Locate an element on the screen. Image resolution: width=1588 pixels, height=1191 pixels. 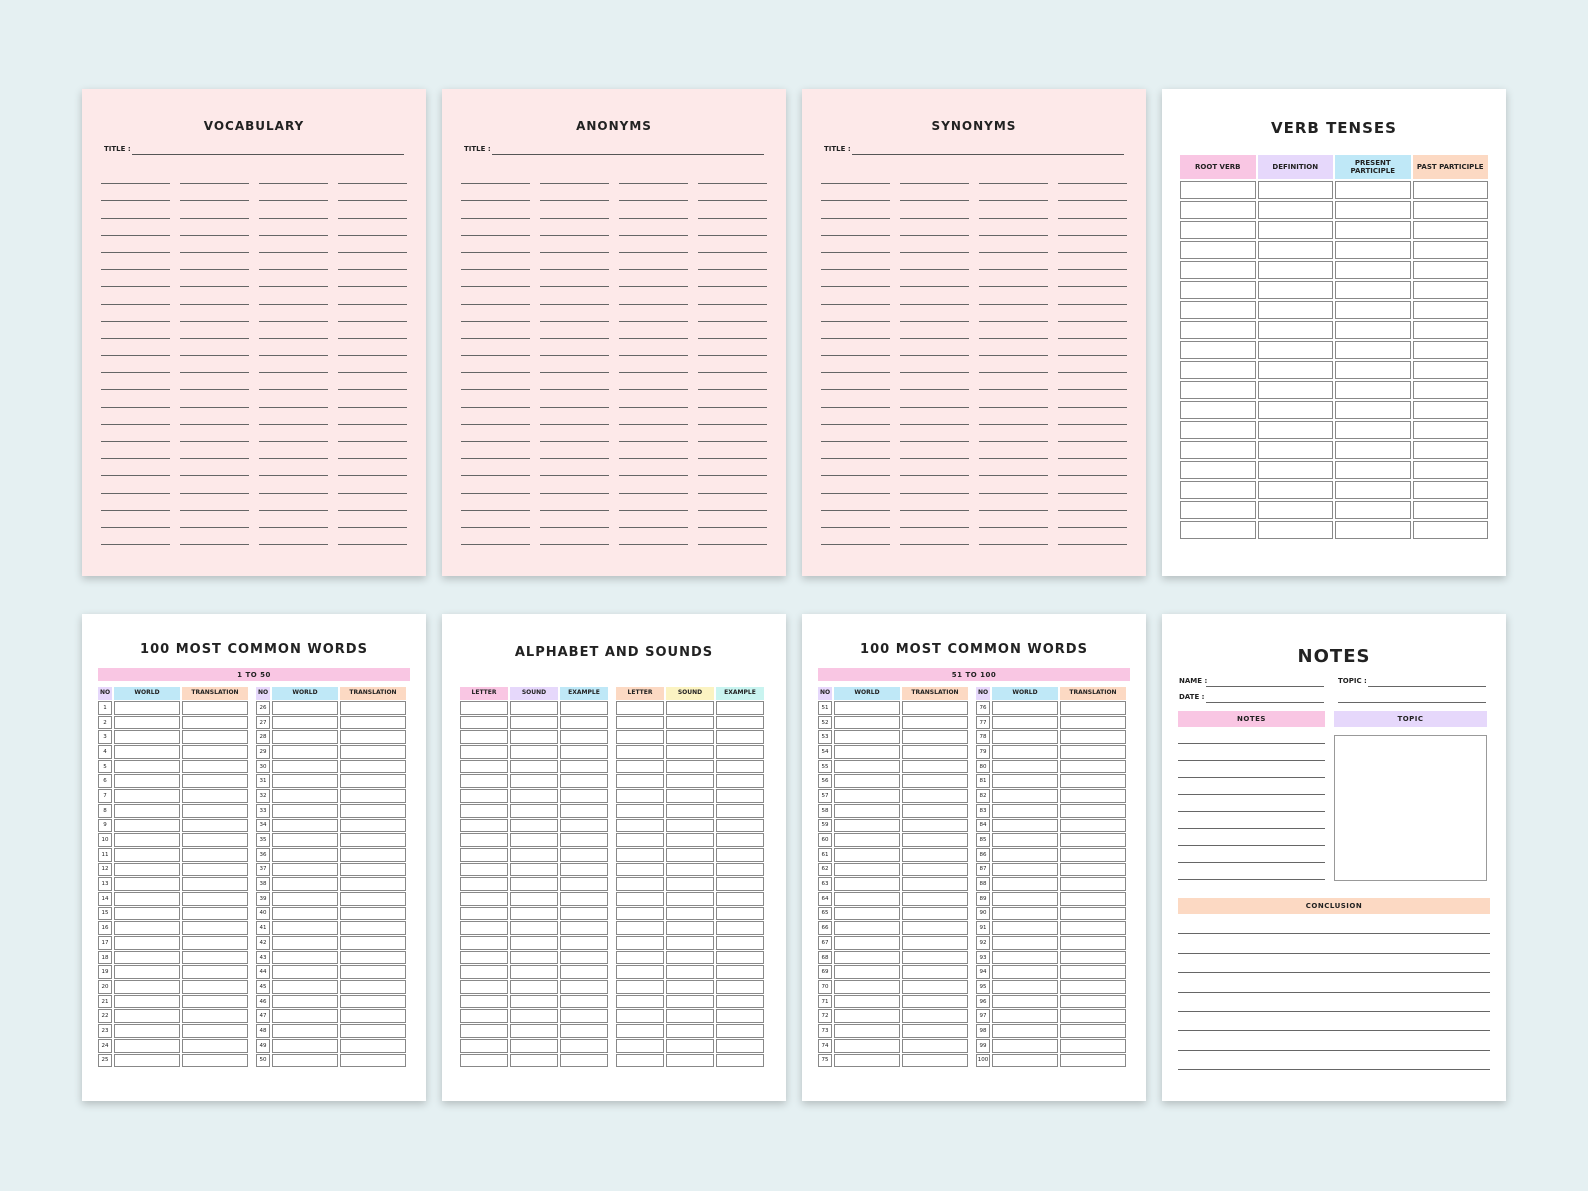
conclusion-line is located at coordinates (1334, 964).